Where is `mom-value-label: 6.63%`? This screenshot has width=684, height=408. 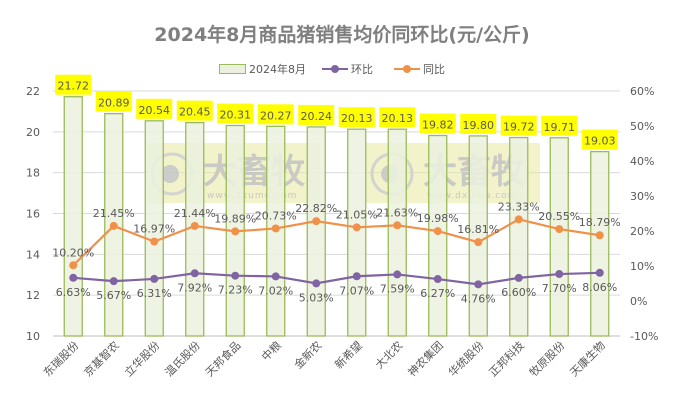
mom-value-label: 6.63% is located at coordinates (73, 292).